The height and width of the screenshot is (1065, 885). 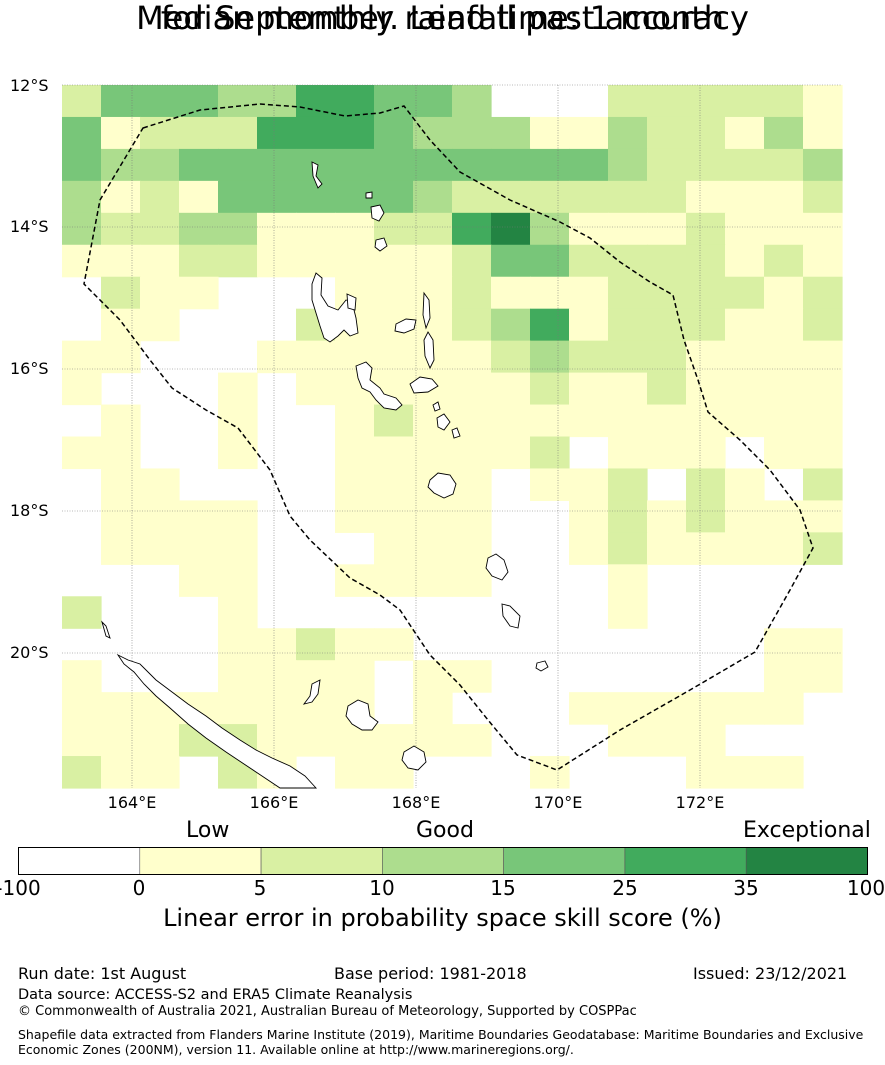 What do you see at coordinates (381, 244) in the screenshot?
I see `island-gaua` at bounding box center [381, 244].